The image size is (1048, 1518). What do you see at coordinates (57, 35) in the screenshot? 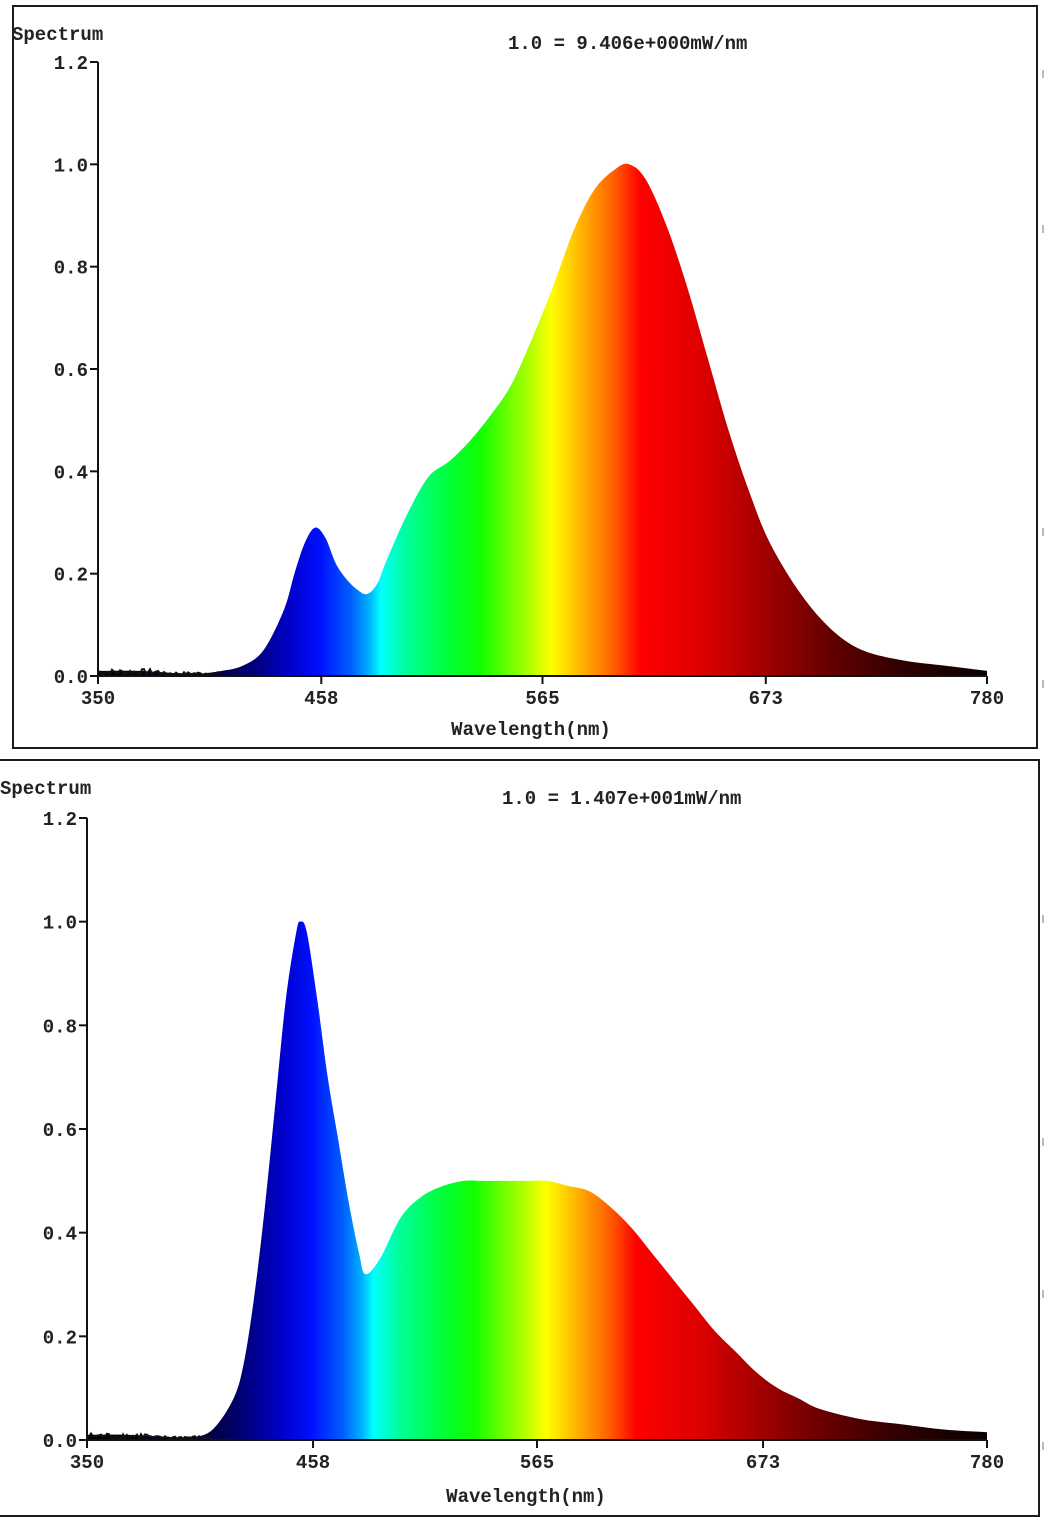
I see `chart-title-1: Spectrum` at bounding box center [57, 35].